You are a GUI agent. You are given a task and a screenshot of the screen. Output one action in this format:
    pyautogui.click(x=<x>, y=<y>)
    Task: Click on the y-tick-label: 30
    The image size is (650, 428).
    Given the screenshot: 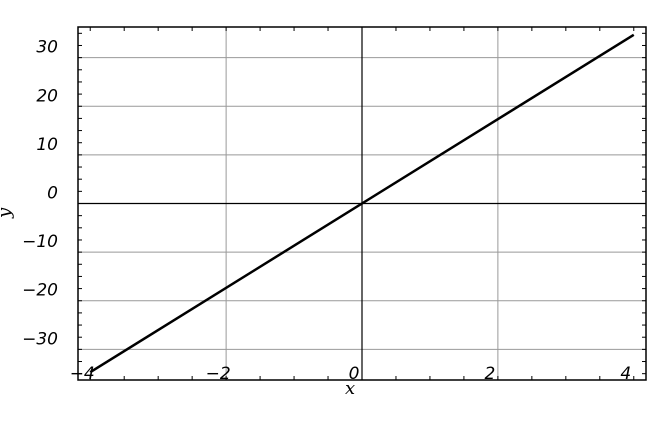 What is the action you would take?
    pyautogui.click(x=47, y=48)
    